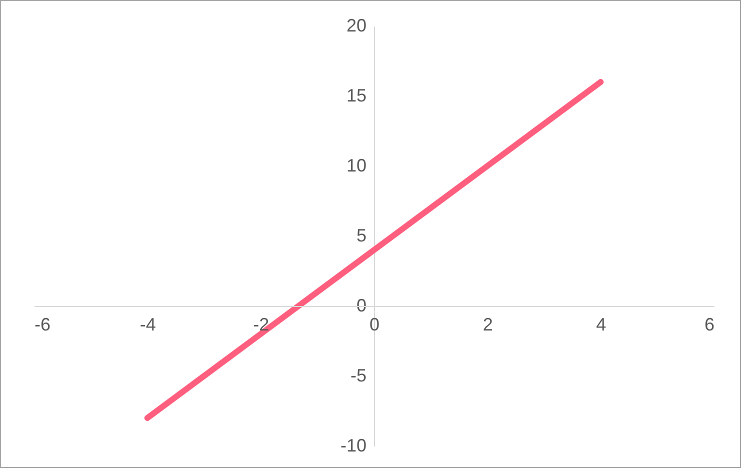 The image size is (743, 470). Describe the element at coordinates (261, 324) in the screenshot. I see `x-tick-label: -2` at that location.